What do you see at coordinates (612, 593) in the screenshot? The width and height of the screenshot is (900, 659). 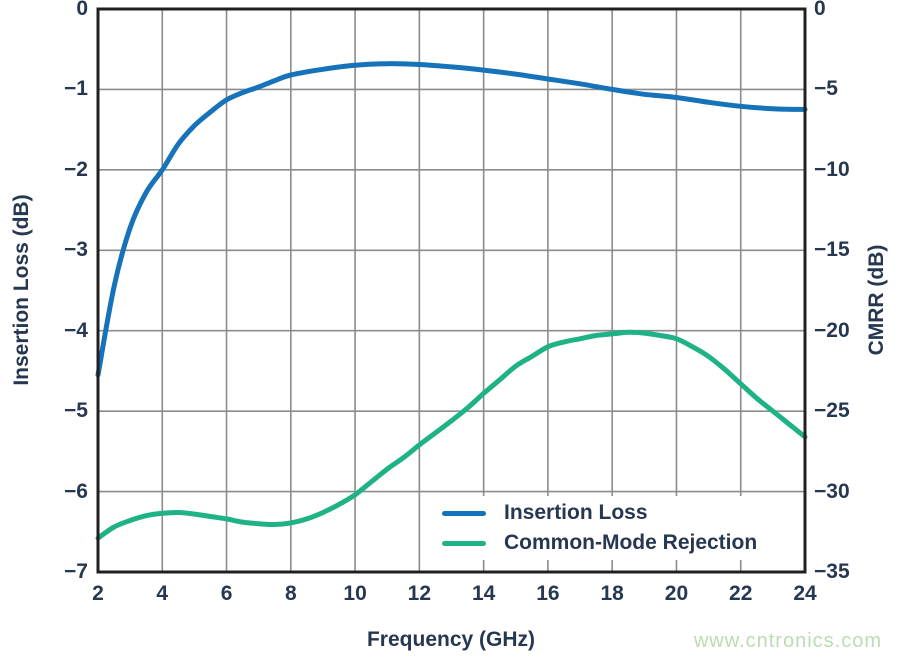 I see `x-tick-label: 18` at bounding box center [612, 593].